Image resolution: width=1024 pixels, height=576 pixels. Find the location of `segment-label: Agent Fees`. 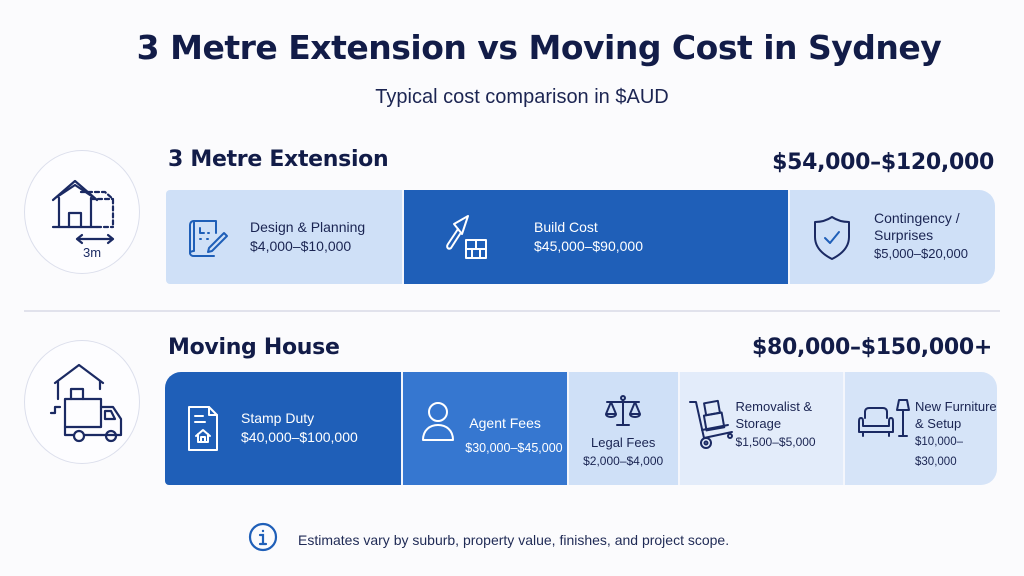

segment-label: Agent Fees is located at coordinates (505, 423).